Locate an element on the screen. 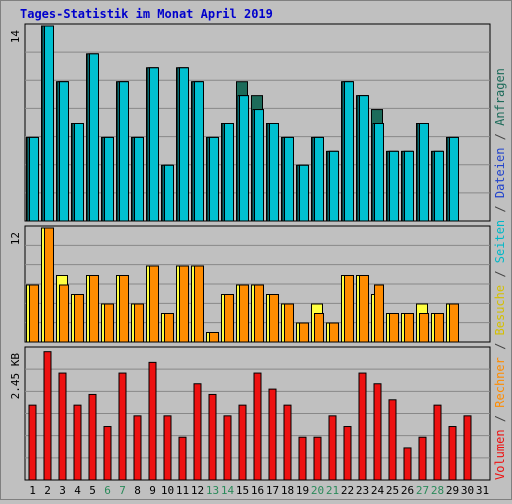 This screenshot has width=512, height=504. x-tick-label: 21 is located at coordinates (332, 490).